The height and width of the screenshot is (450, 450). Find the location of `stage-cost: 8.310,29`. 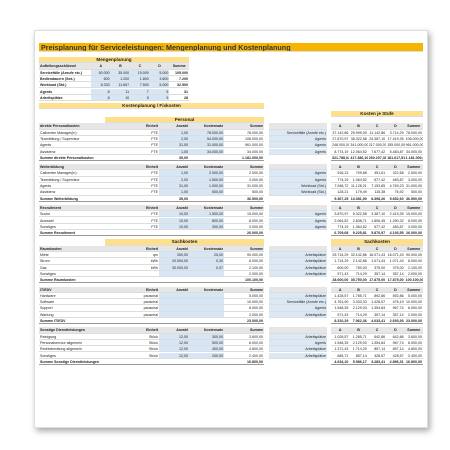

stage-cost: 8.310,29 is located at coordinates (340, 321).